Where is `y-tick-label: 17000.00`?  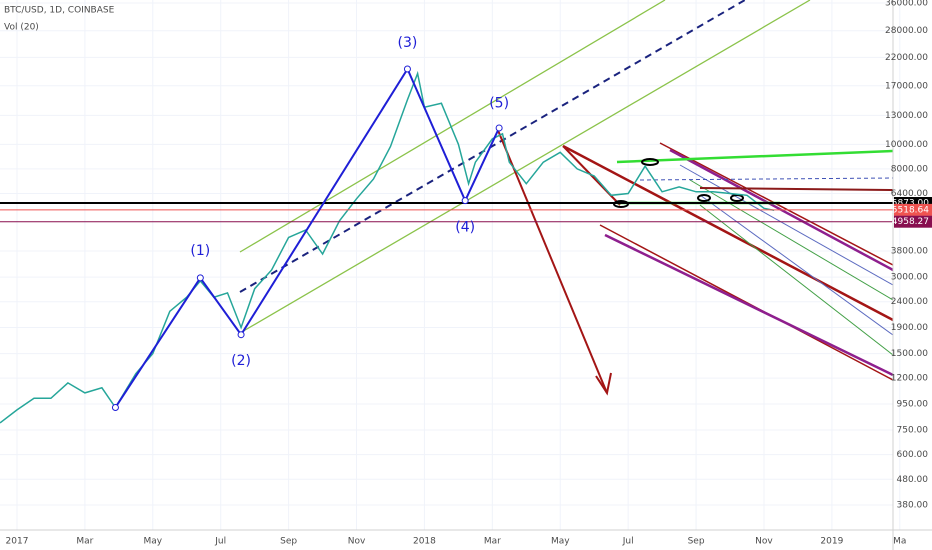
y-tick-label: 17000.00 is located at coordinates (906, 86).